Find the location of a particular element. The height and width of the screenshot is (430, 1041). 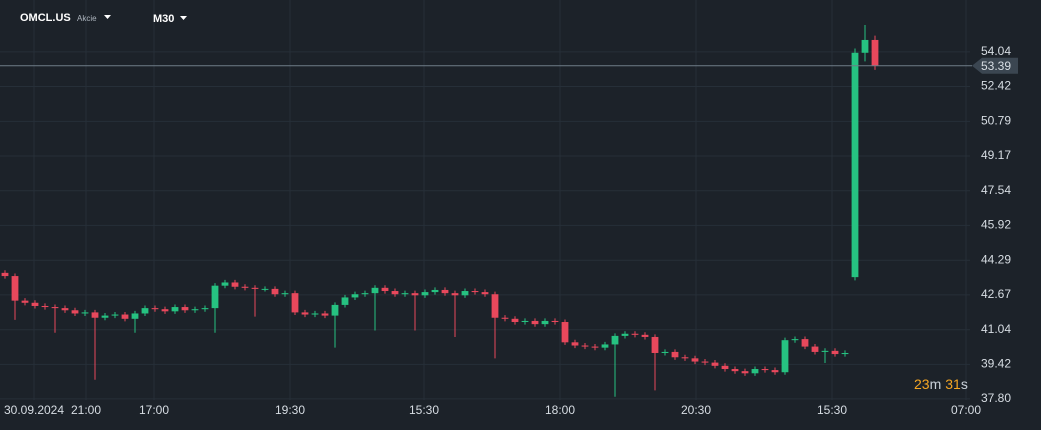

countdown: 23m 31s is located at coordinates (941, 384).